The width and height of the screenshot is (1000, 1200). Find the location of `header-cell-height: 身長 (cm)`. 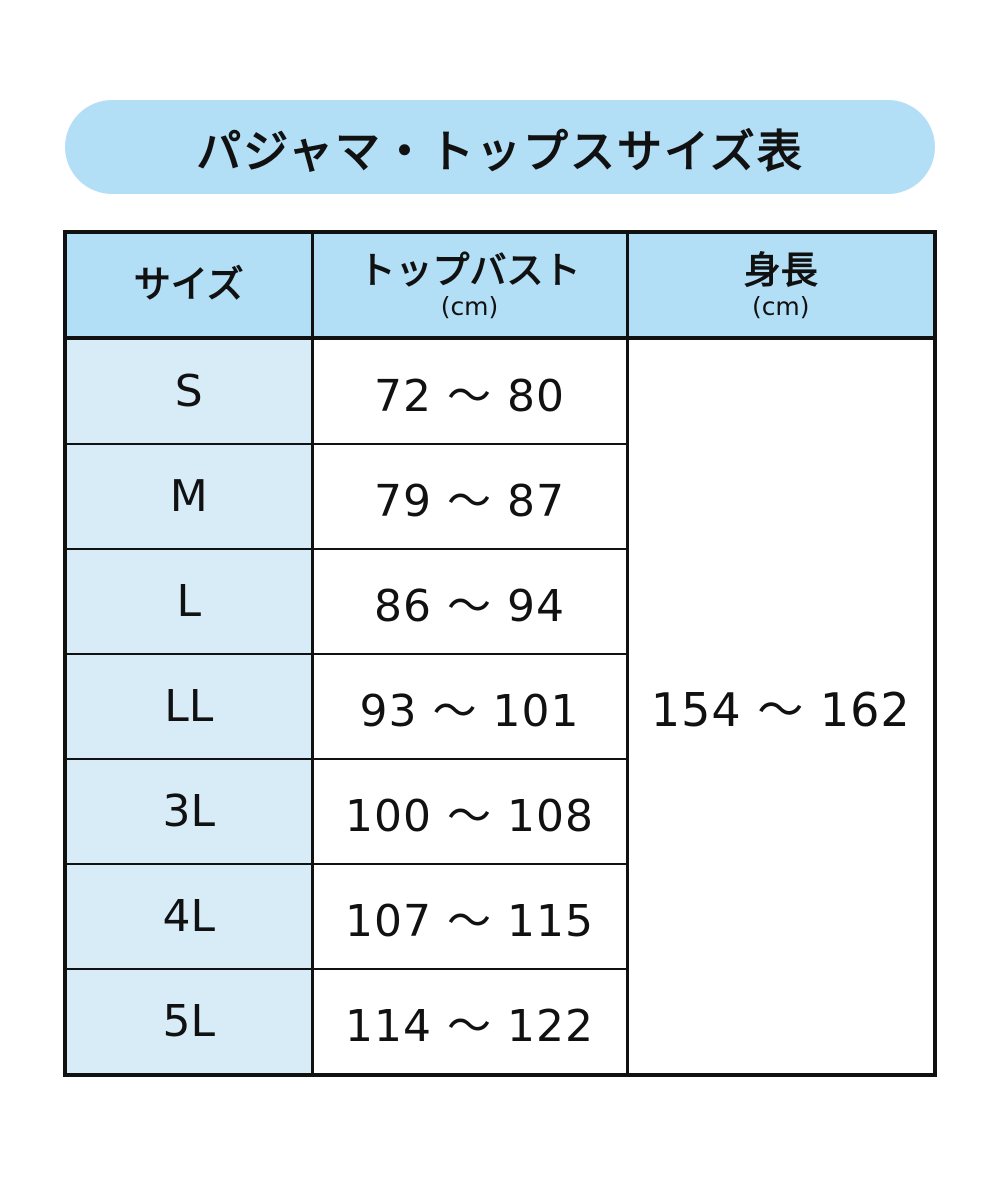

header-cell-height: 身長 (cm) is located at coordinates (781, 285).